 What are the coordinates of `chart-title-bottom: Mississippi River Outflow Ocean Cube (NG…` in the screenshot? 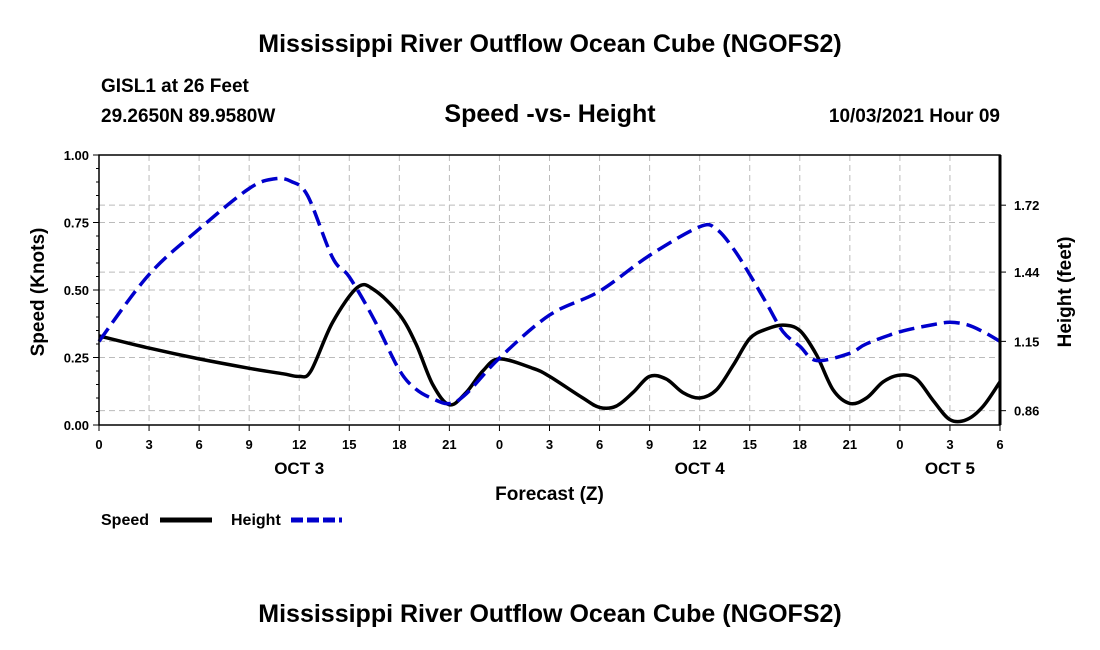 It's located at (550, 614).